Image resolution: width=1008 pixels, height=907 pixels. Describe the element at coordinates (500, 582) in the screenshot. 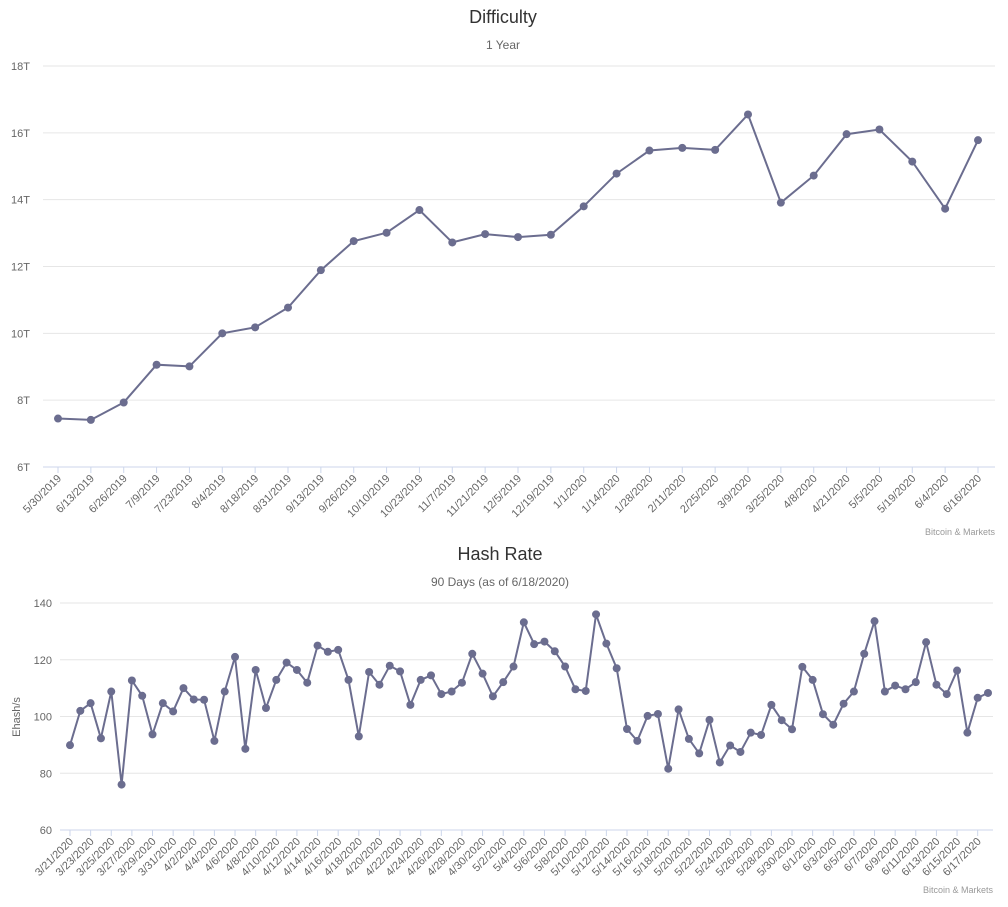

I see `chart-subtitle: 90 Days (as of 6/18/2020)` at that location.